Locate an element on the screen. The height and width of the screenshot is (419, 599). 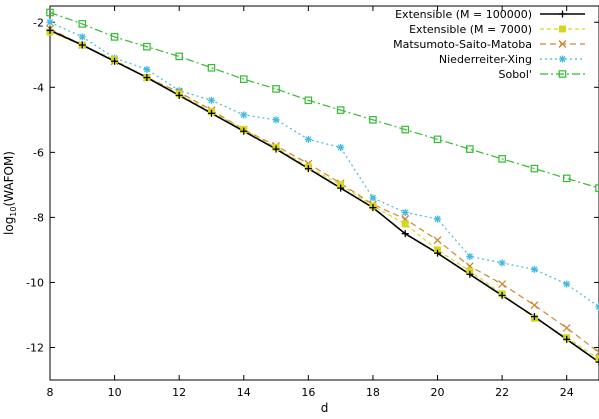
x-tick-label: 8 is located at coordinates (50, 392).